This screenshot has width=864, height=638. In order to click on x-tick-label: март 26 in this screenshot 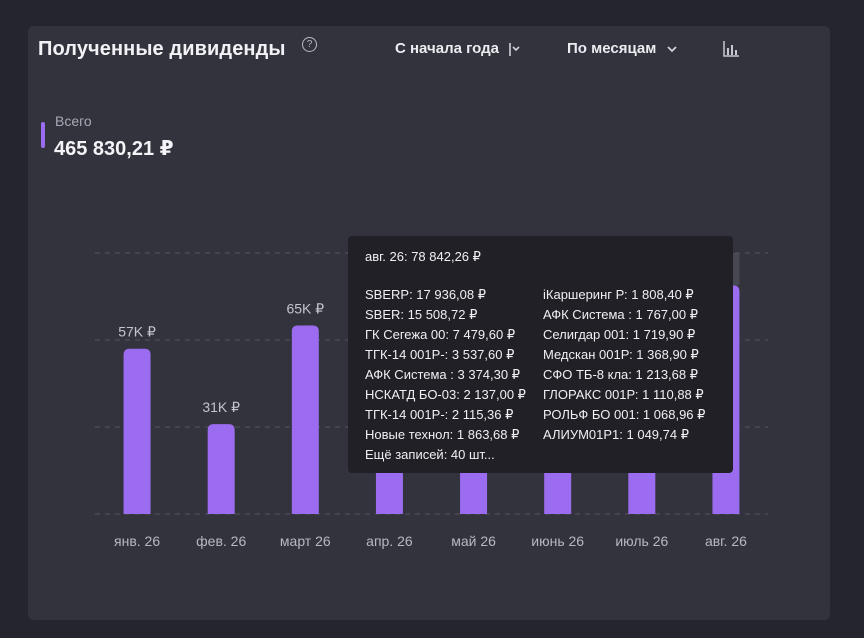, I will do `click(305, 541)`.